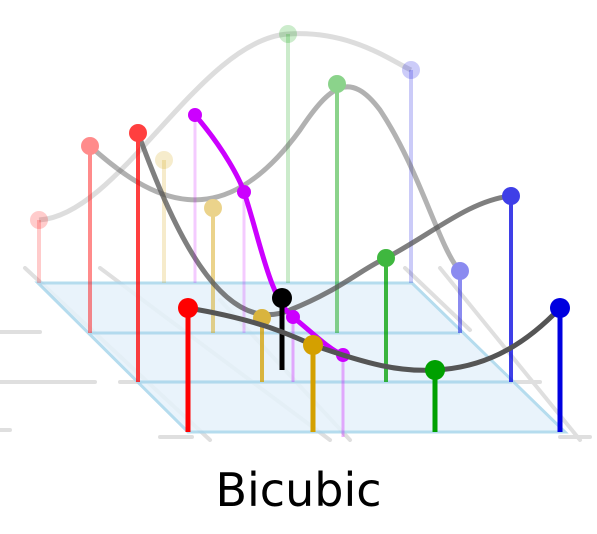 The width and height of the screenshot is (597, 534). Describe the element at coordinates (560, 308) in the screenshot. I see `row-4-blue-point` at that location.